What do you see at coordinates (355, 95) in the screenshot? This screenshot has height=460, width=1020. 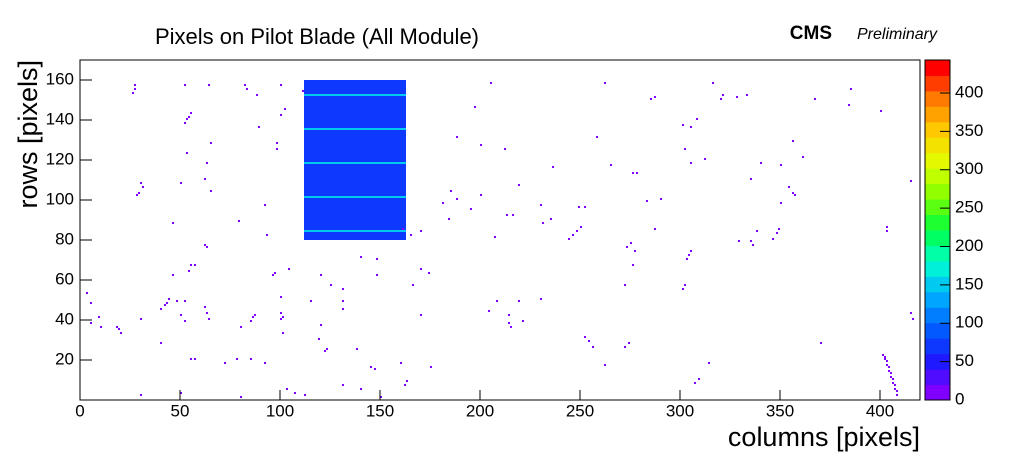 I see `heat-cell` at bounding box center [355, 95].